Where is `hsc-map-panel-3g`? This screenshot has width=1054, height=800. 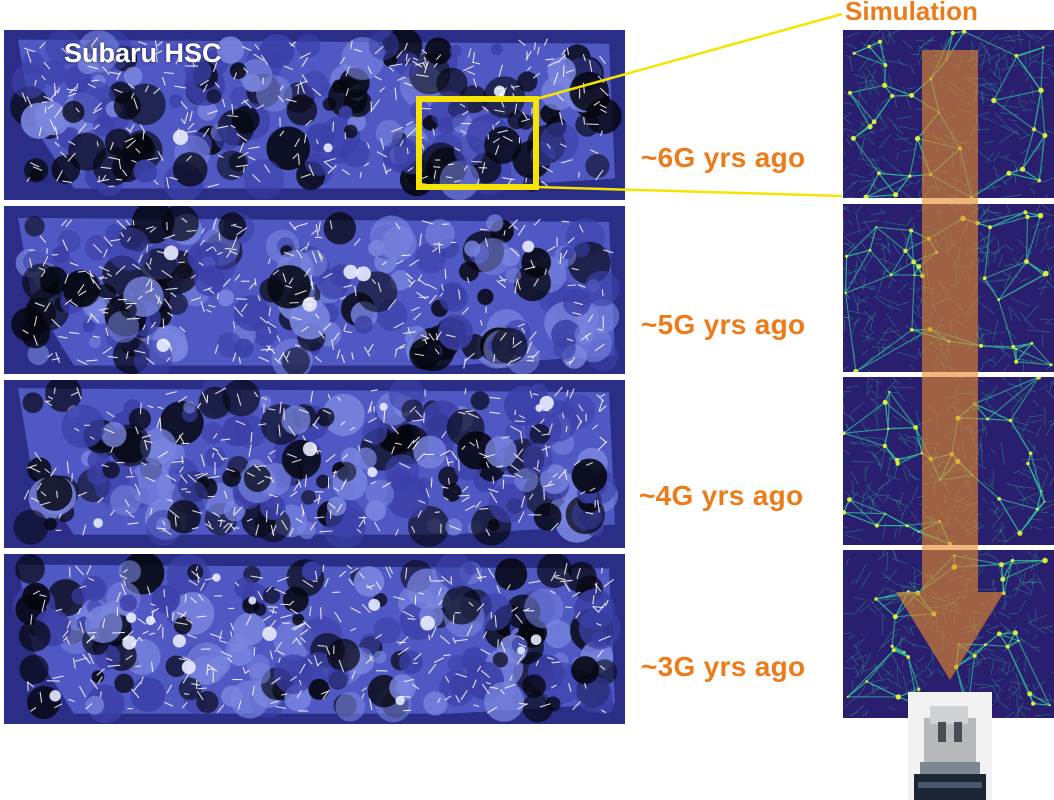
hsc-map-panel-3g is located at coordinates (314, 639).